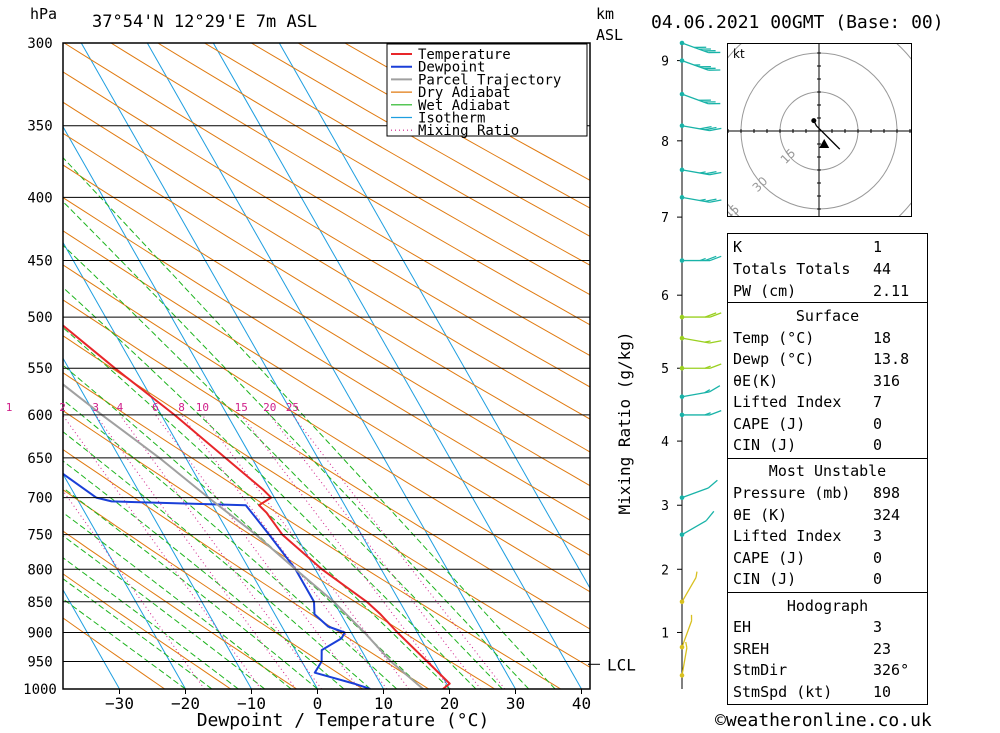 This screenshot has height=733, width=1000. Describe the element at coordinates (185, 703) in the screenshot. I see `x-tick-label: −20` at that location.